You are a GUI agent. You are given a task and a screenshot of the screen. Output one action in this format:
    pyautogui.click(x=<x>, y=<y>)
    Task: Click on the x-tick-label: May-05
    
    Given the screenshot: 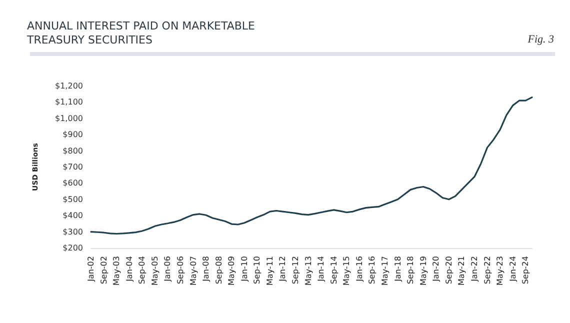 What is the action you would take?
    pyautogui.click(x=155, y=271)
    